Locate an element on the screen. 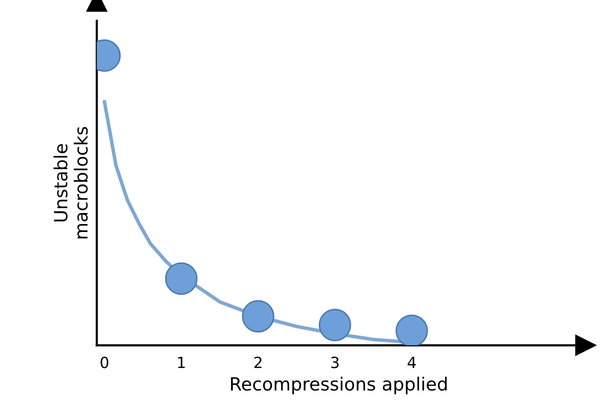  x-tick-label: 0 is located at coordinates (104, 362).